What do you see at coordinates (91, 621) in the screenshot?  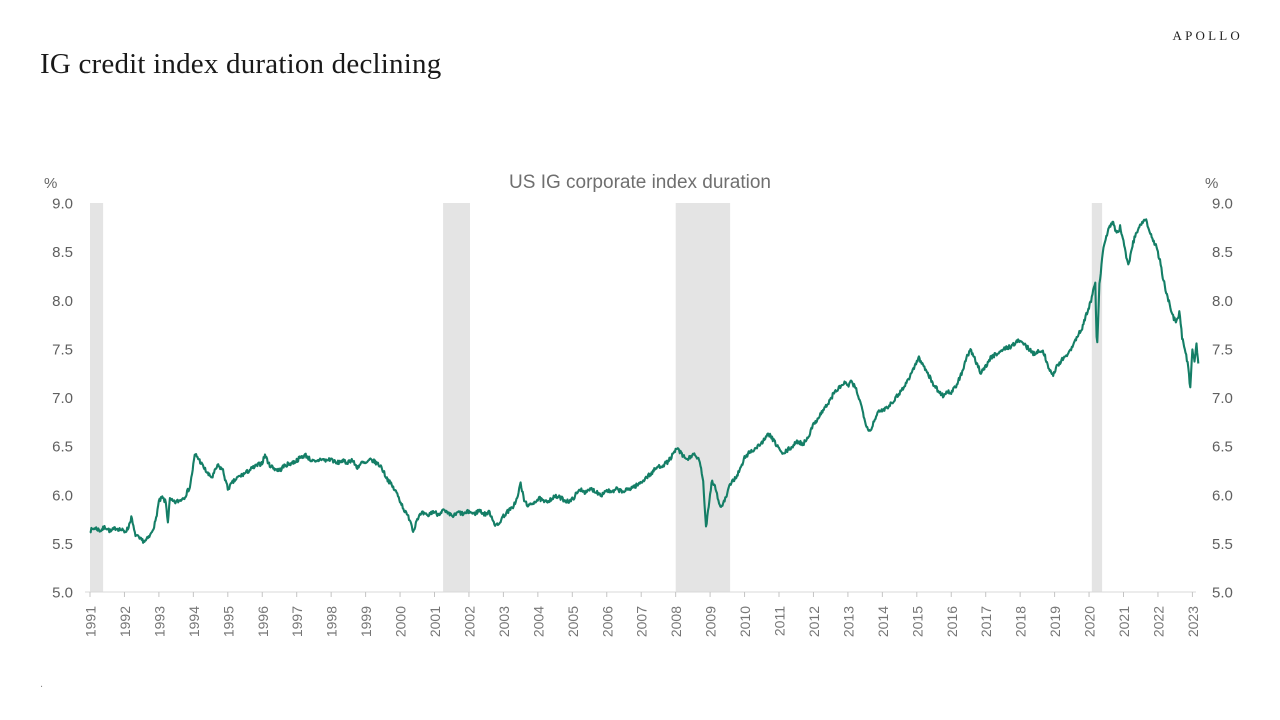 I see `x-axis-tick-label: 1991` at bounding box center [91, 621].